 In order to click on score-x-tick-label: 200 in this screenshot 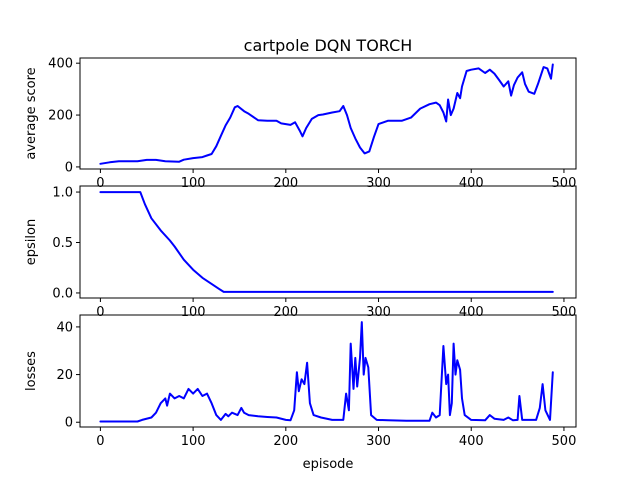, I will do `click(285, 183)`.